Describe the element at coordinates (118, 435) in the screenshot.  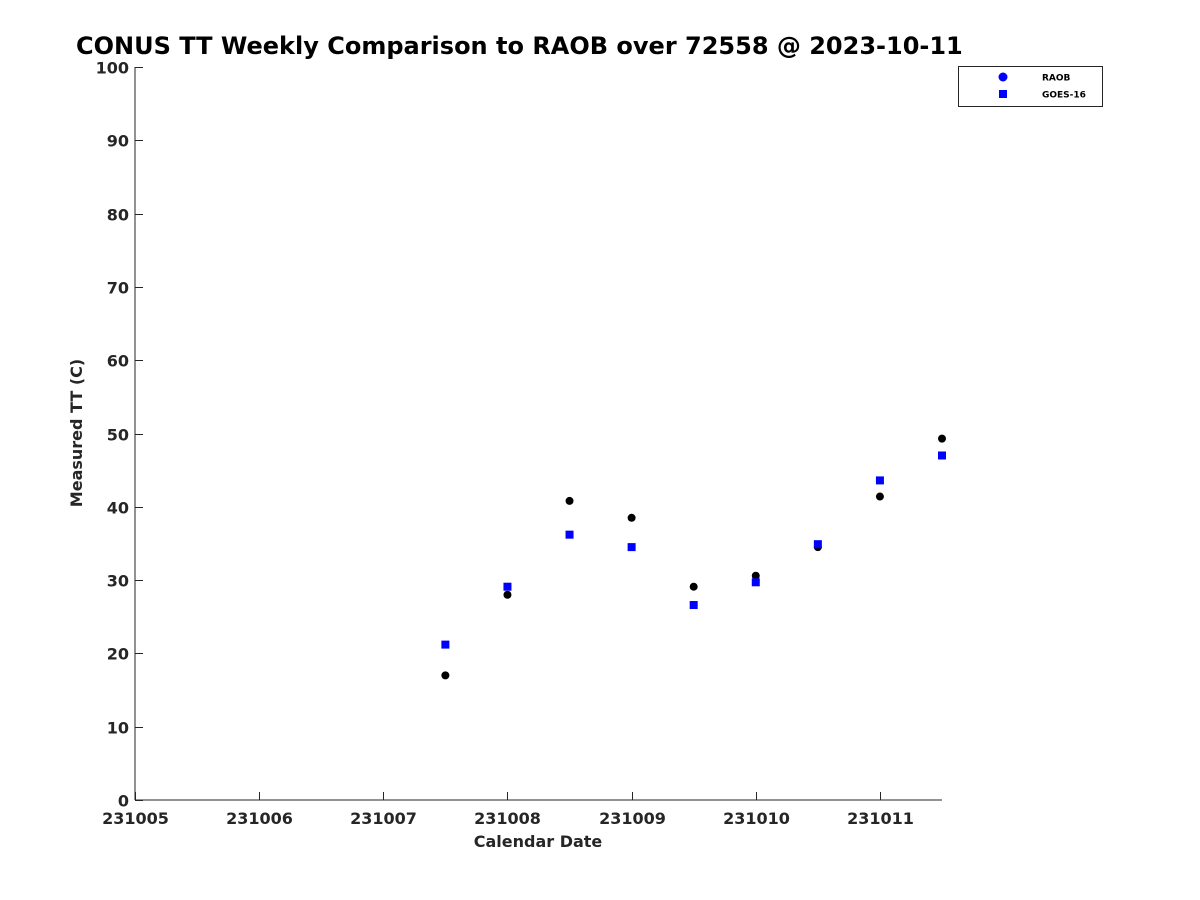
I see `y-tick-label: 50` at that location.